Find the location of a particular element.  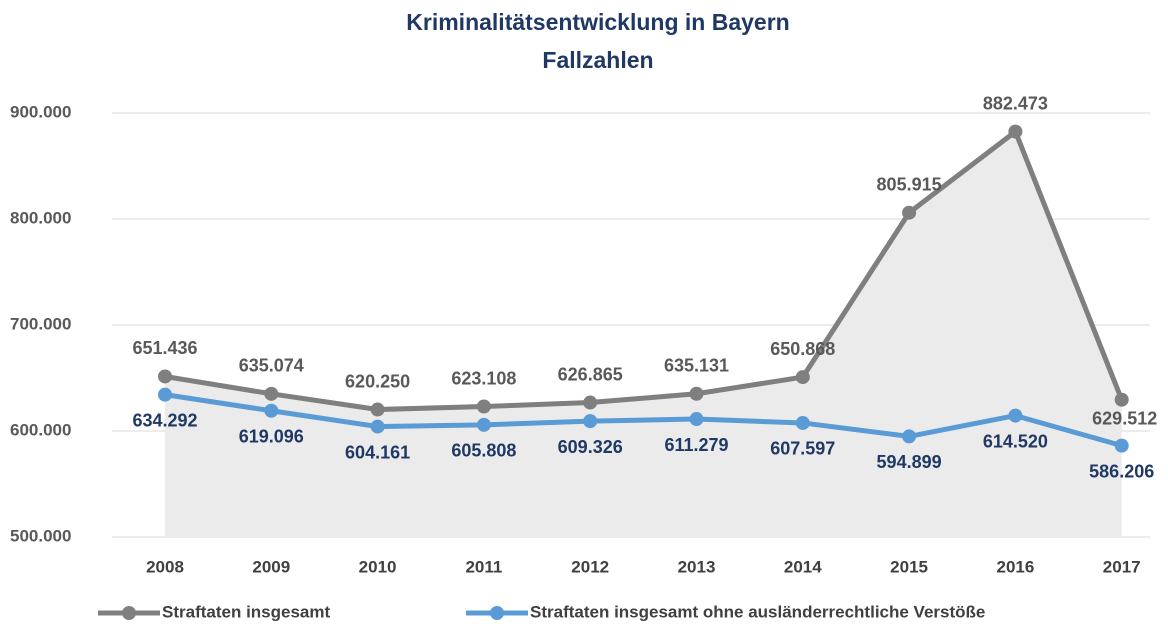

data-label: 626.865 is located at coordinates (590, 374).